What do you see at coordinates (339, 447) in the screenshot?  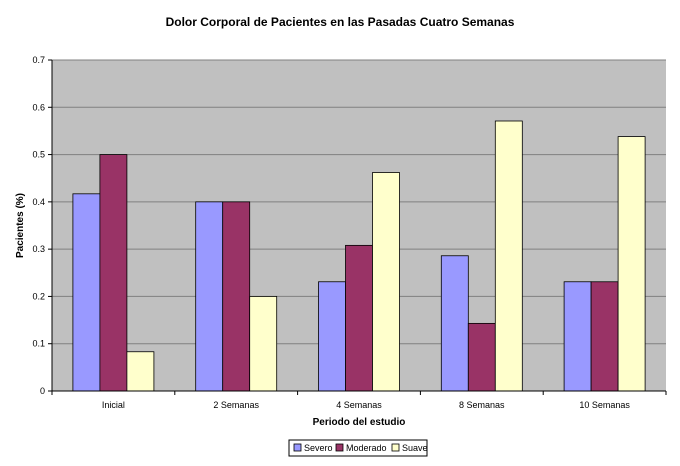 I see `legend-swatch-moderado` at bounding box center [339, 447].